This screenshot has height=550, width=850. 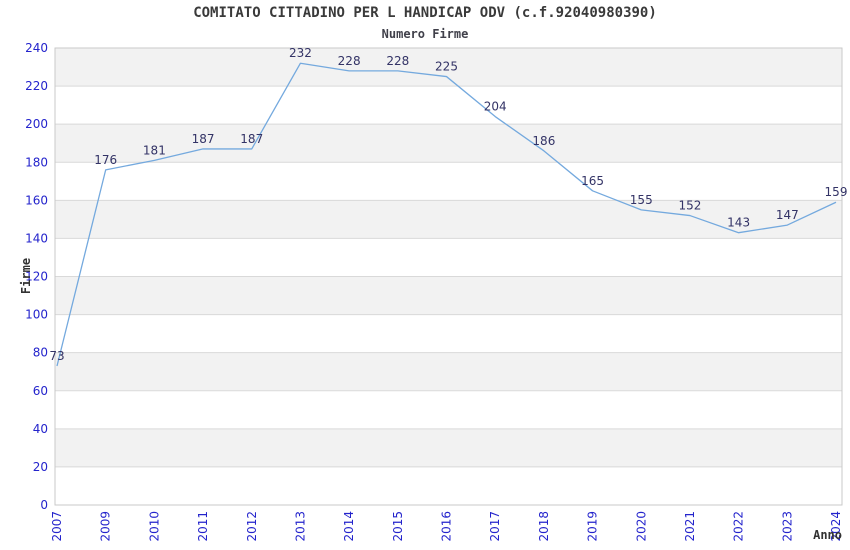 What do you see at coordinates (36, 315) in the screenshot?
I see `y-tick-label: 100` at bounding box center [36, 315].